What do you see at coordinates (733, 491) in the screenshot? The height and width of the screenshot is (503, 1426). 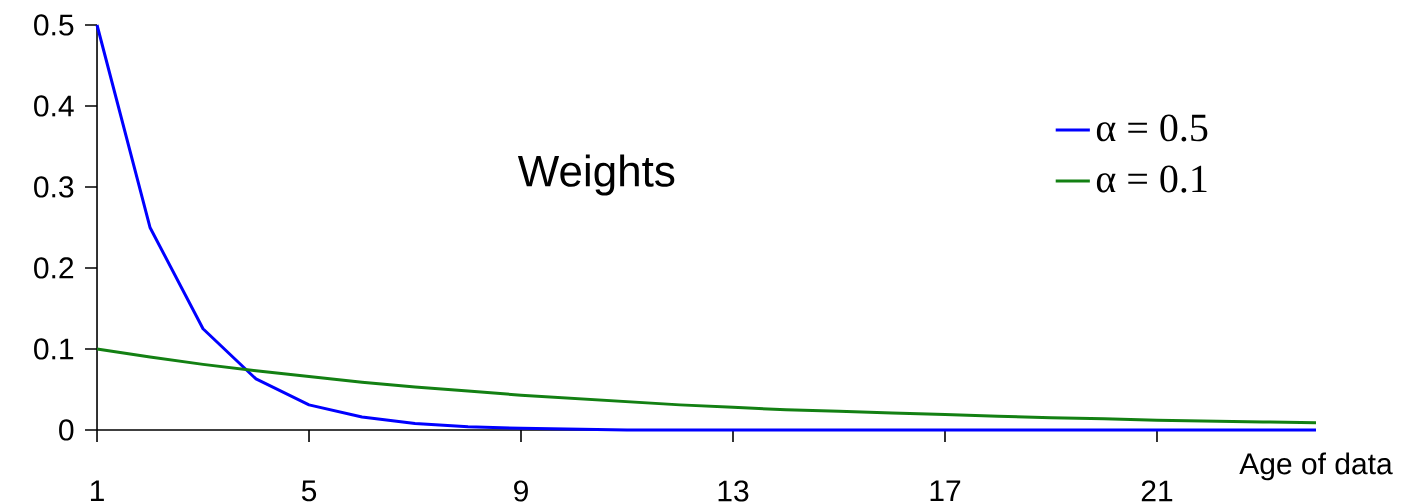 I see `x-tick-label: 13` at bounding box center [733, 491].